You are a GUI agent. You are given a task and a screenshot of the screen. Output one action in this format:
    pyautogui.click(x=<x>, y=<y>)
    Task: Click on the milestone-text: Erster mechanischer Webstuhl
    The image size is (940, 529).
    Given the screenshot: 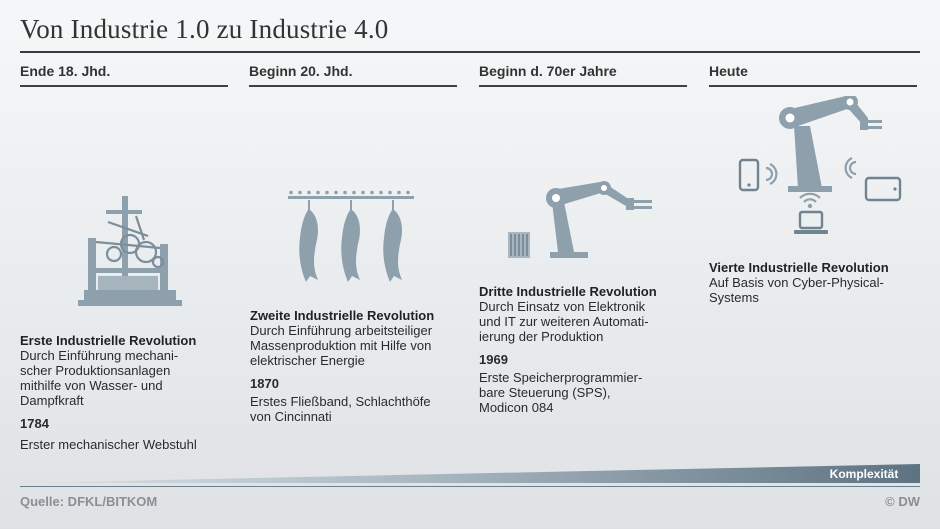 What is the action you would take?
    pyautogui.click(x=108, y=444)
    